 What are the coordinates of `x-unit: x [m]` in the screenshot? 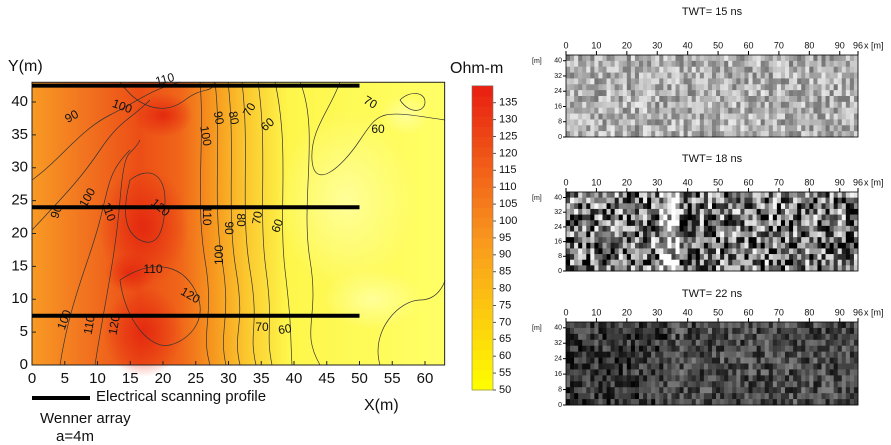 It's located at (874, 312).